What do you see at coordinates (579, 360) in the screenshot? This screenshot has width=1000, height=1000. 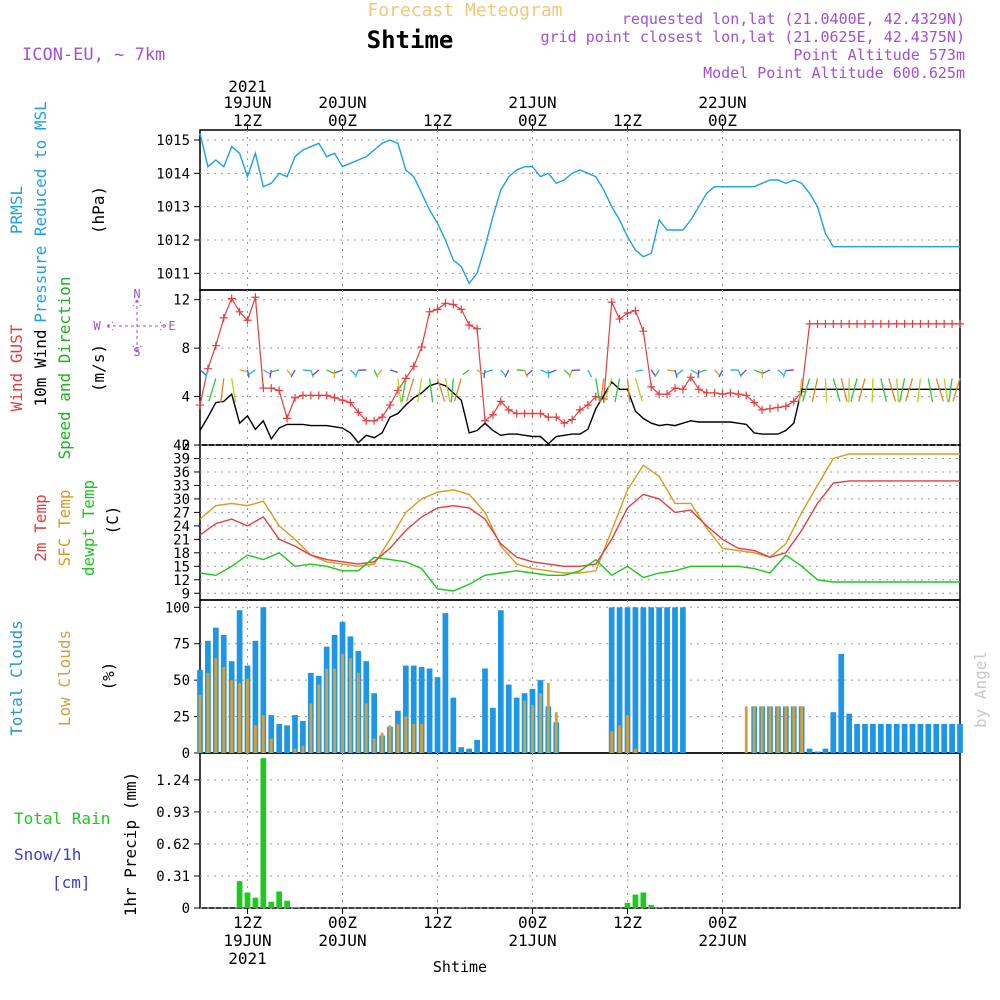 I see `wind-gust-line` at bounding box center [579, 360].